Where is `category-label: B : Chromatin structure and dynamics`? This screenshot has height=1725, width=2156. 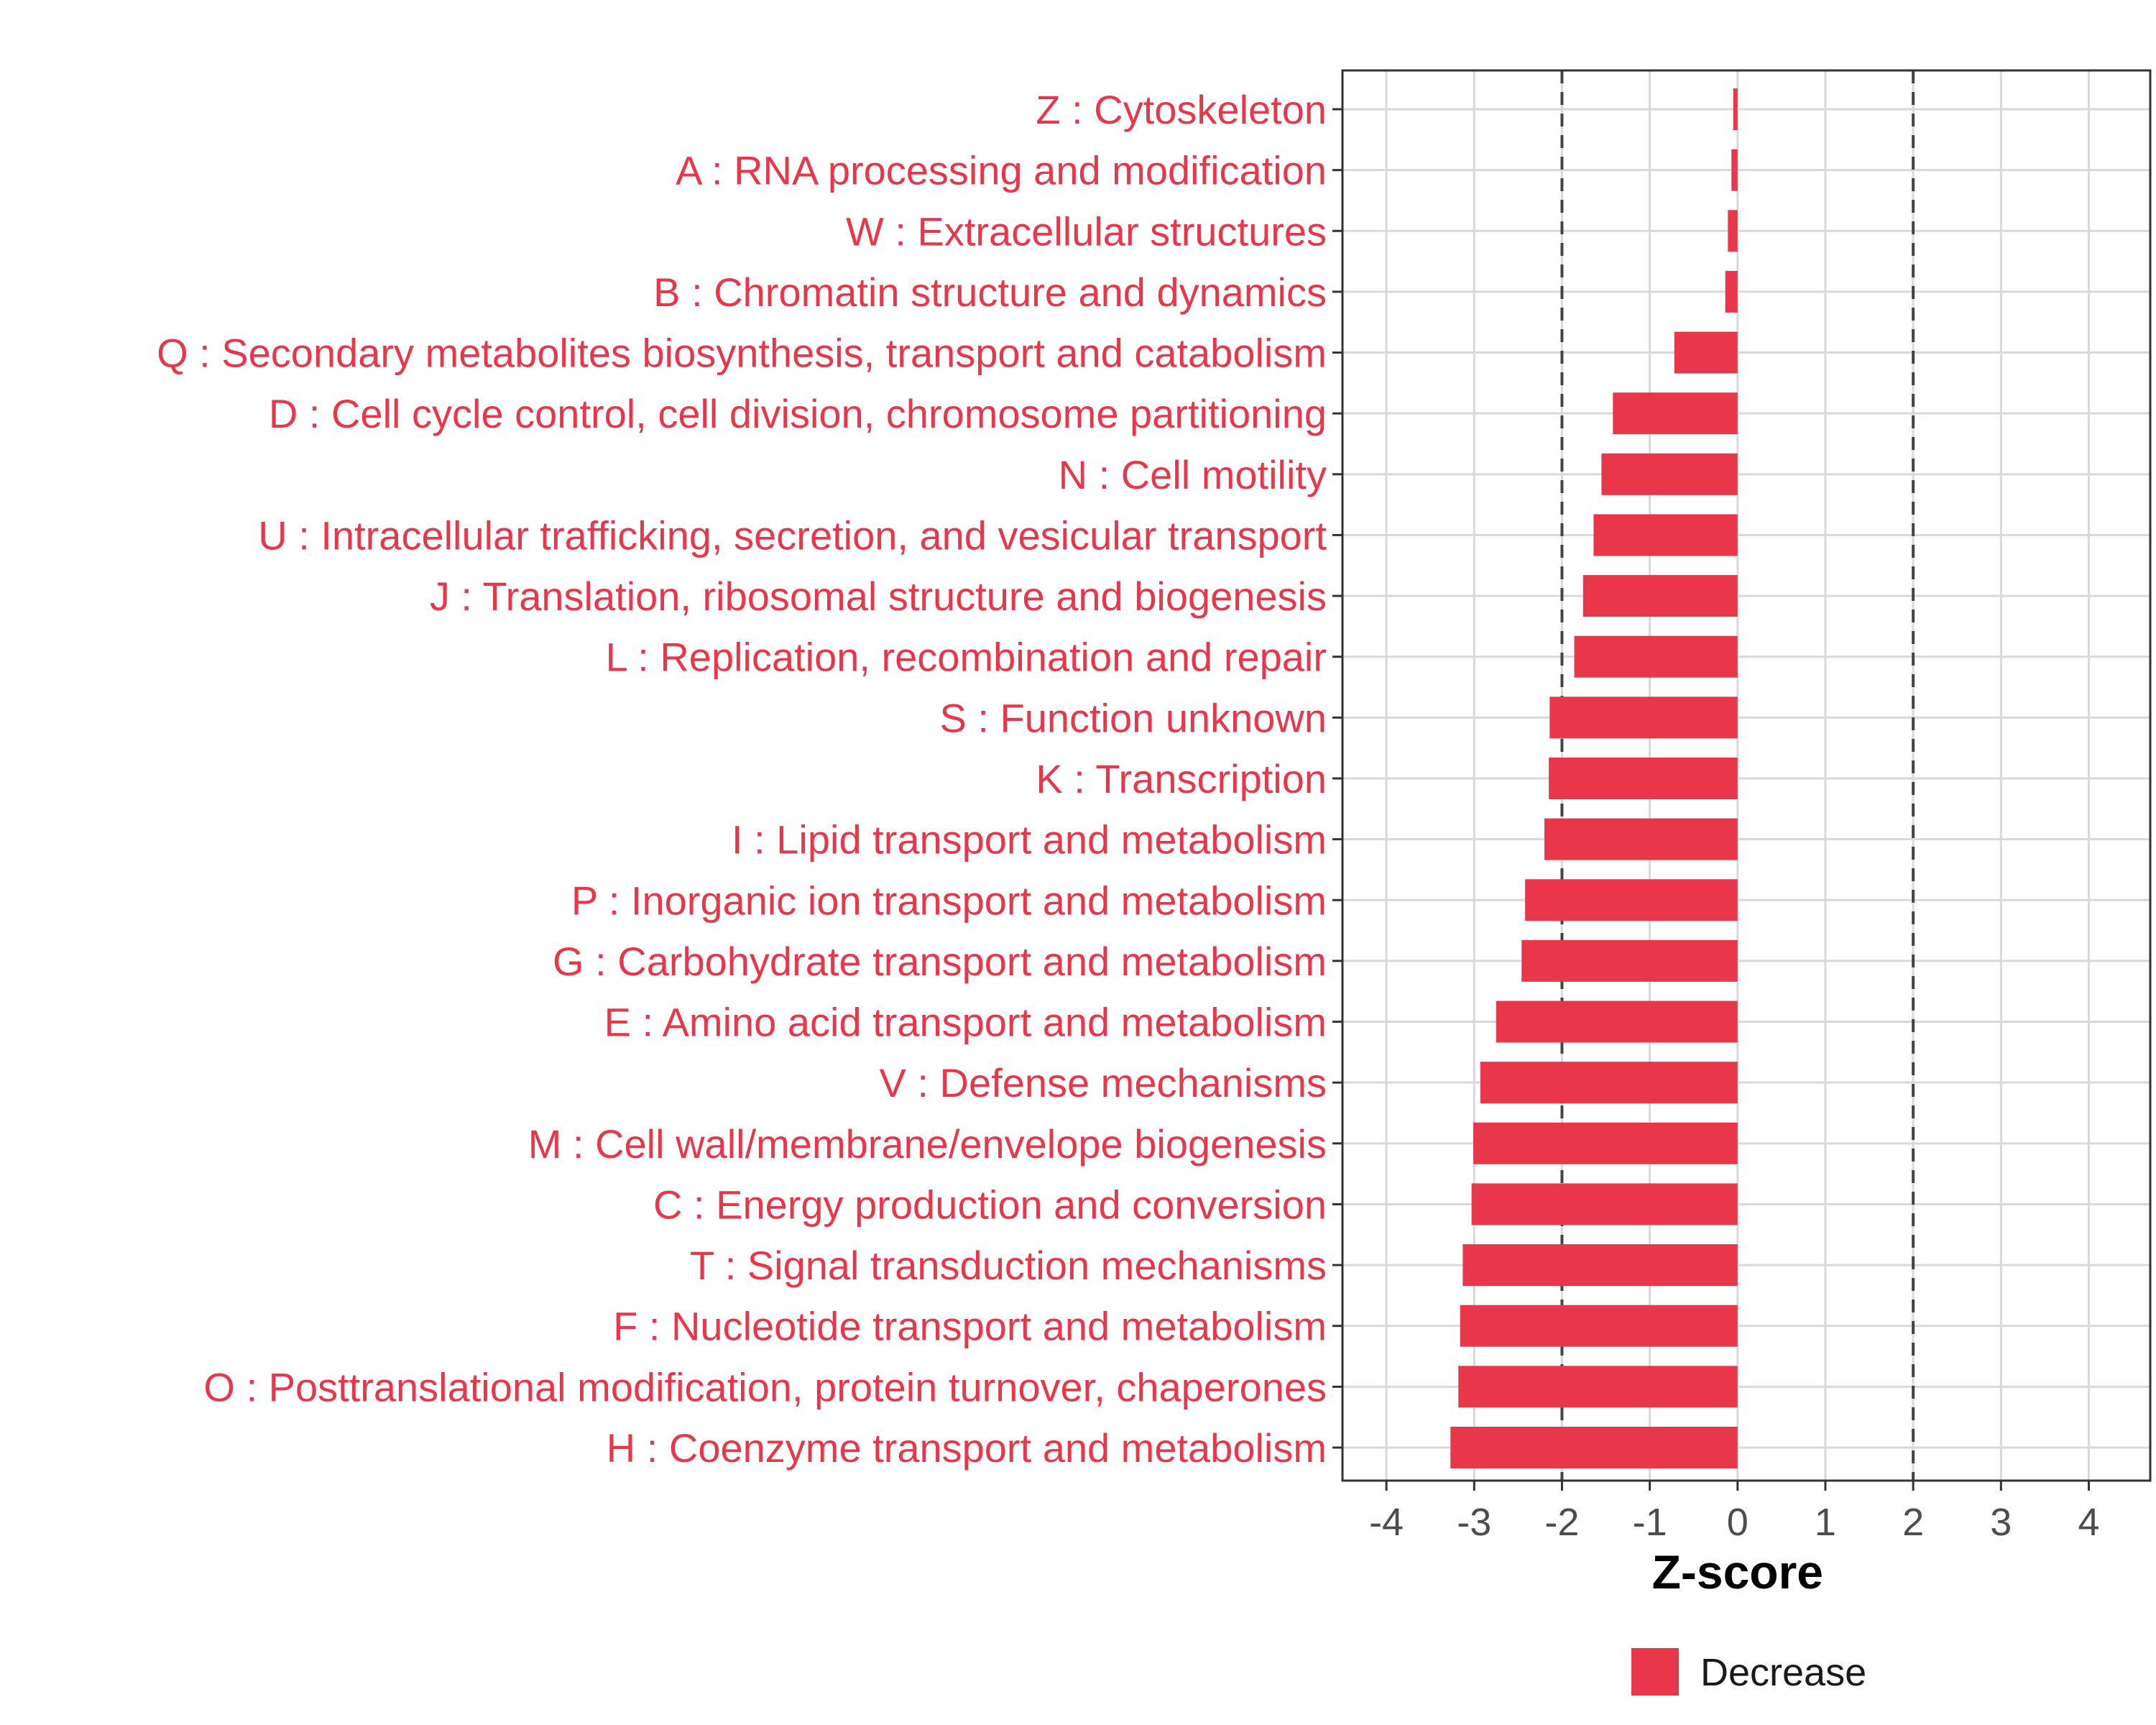 category-label: B : Chromatin structure and dynamics is located at coordinates (990, 292).